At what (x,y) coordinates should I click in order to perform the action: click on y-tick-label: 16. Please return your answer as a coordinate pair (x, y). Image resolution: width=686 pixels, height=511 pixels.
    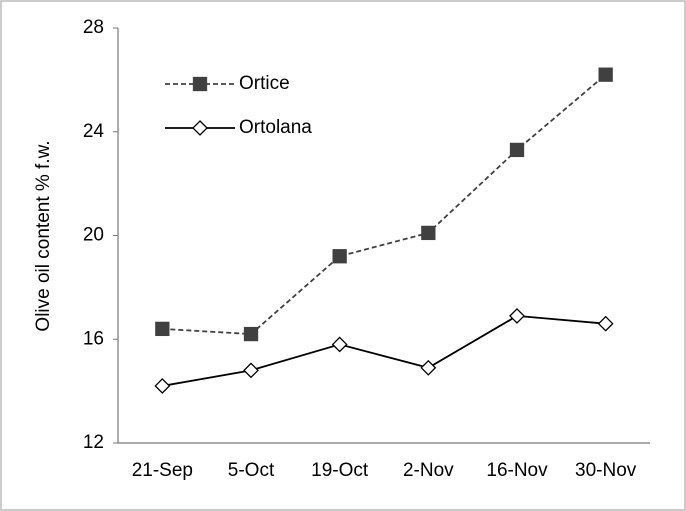
    Looking at the image, I should click on (93, 338).